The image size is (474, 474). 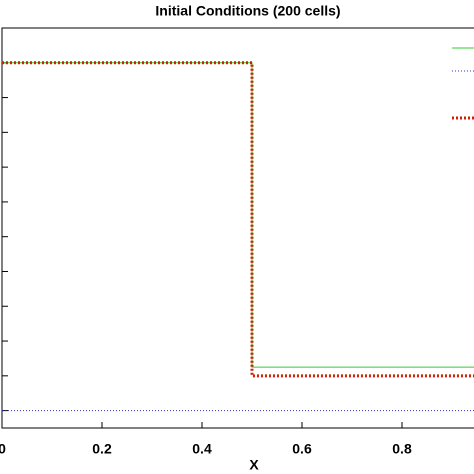 What do you see at coordinates (254, 465) in the screenshot?
I see `x-axis-label: X` at bounding box center [254, 465].